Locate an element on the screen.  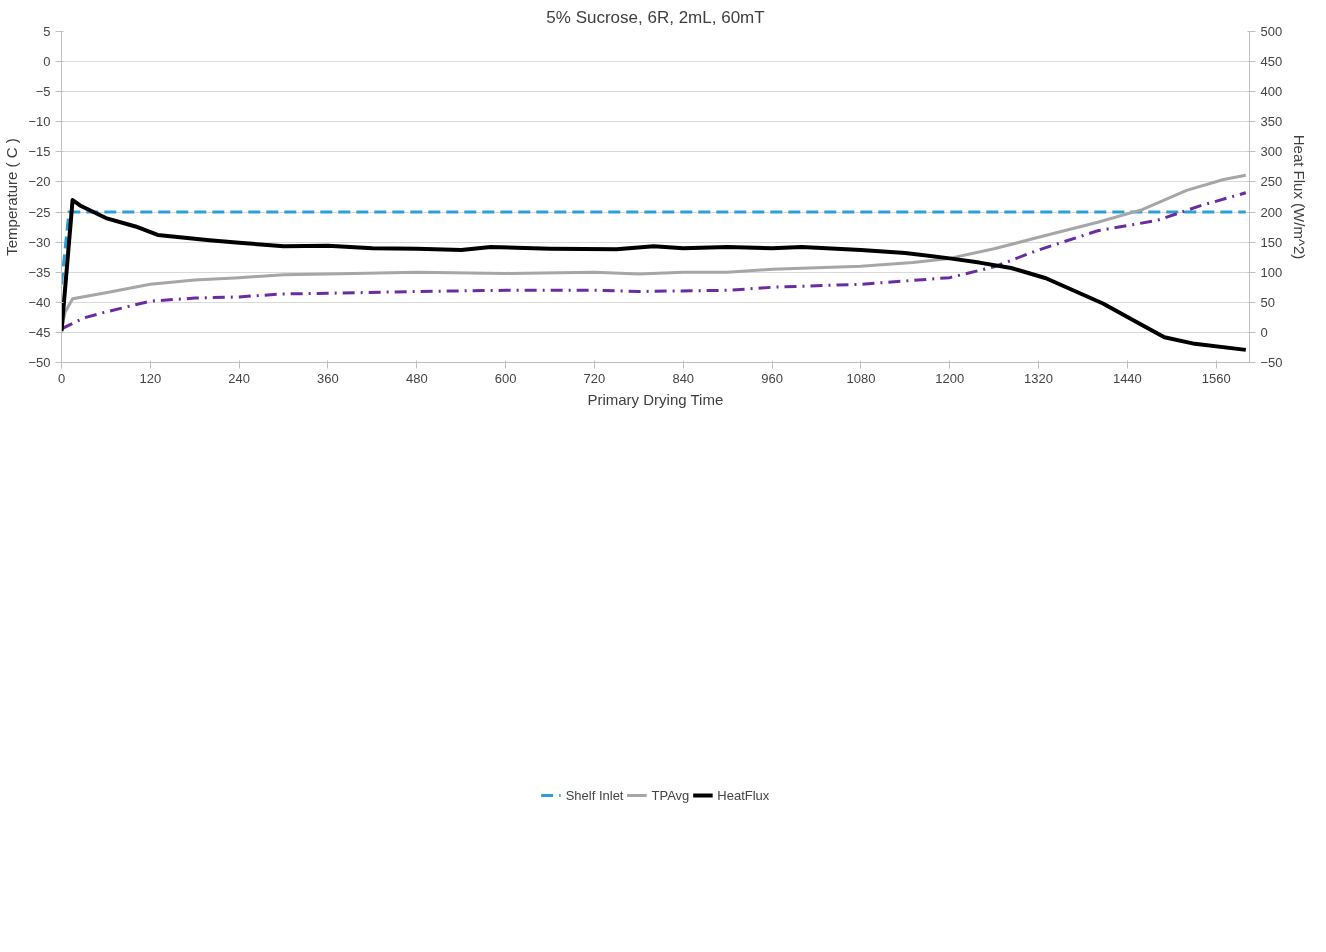
x-tick-label: 1440 is located at coordinates (1127, 378).